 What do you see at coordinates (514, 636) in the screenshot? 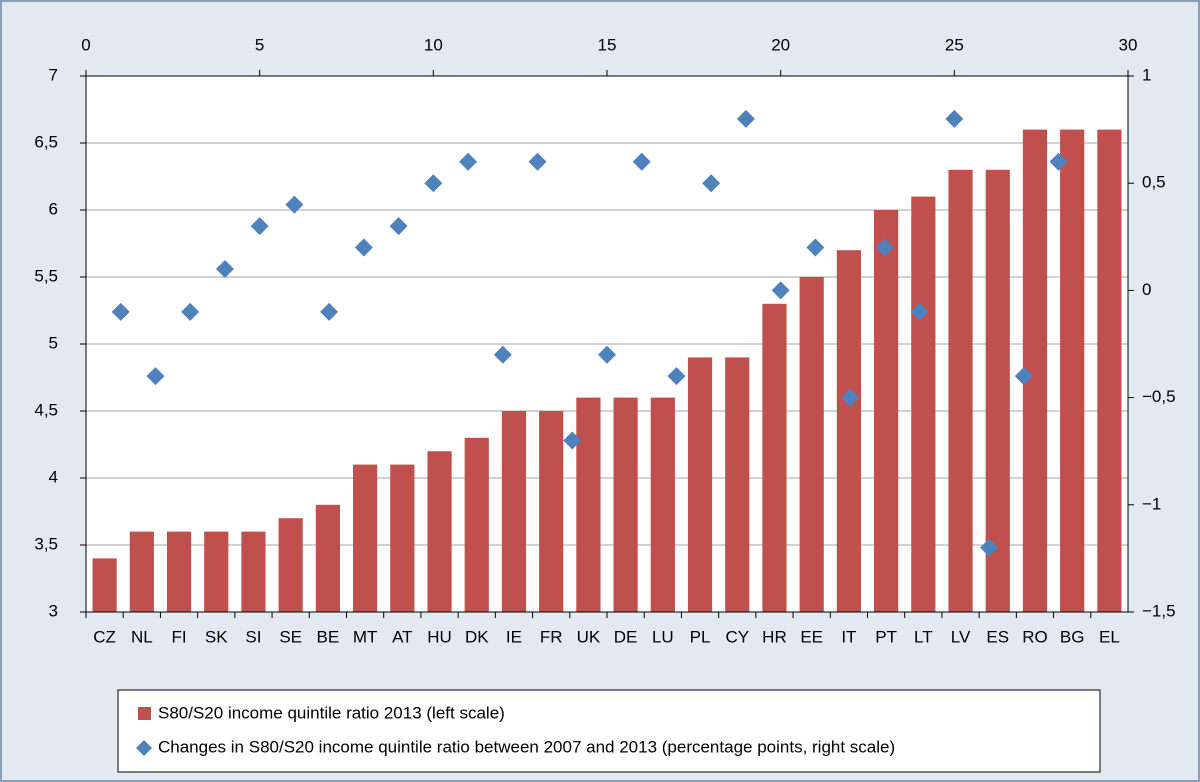
I see `x-tick-label: IE` at bounding box center [514, 636].